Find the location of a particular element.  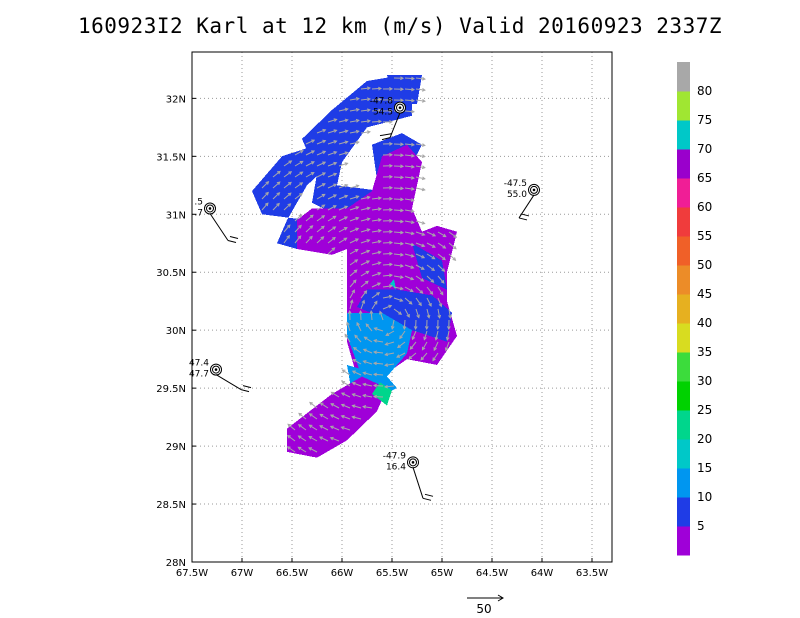

colorbar-label: 65 is located at coordinates (704, 178).